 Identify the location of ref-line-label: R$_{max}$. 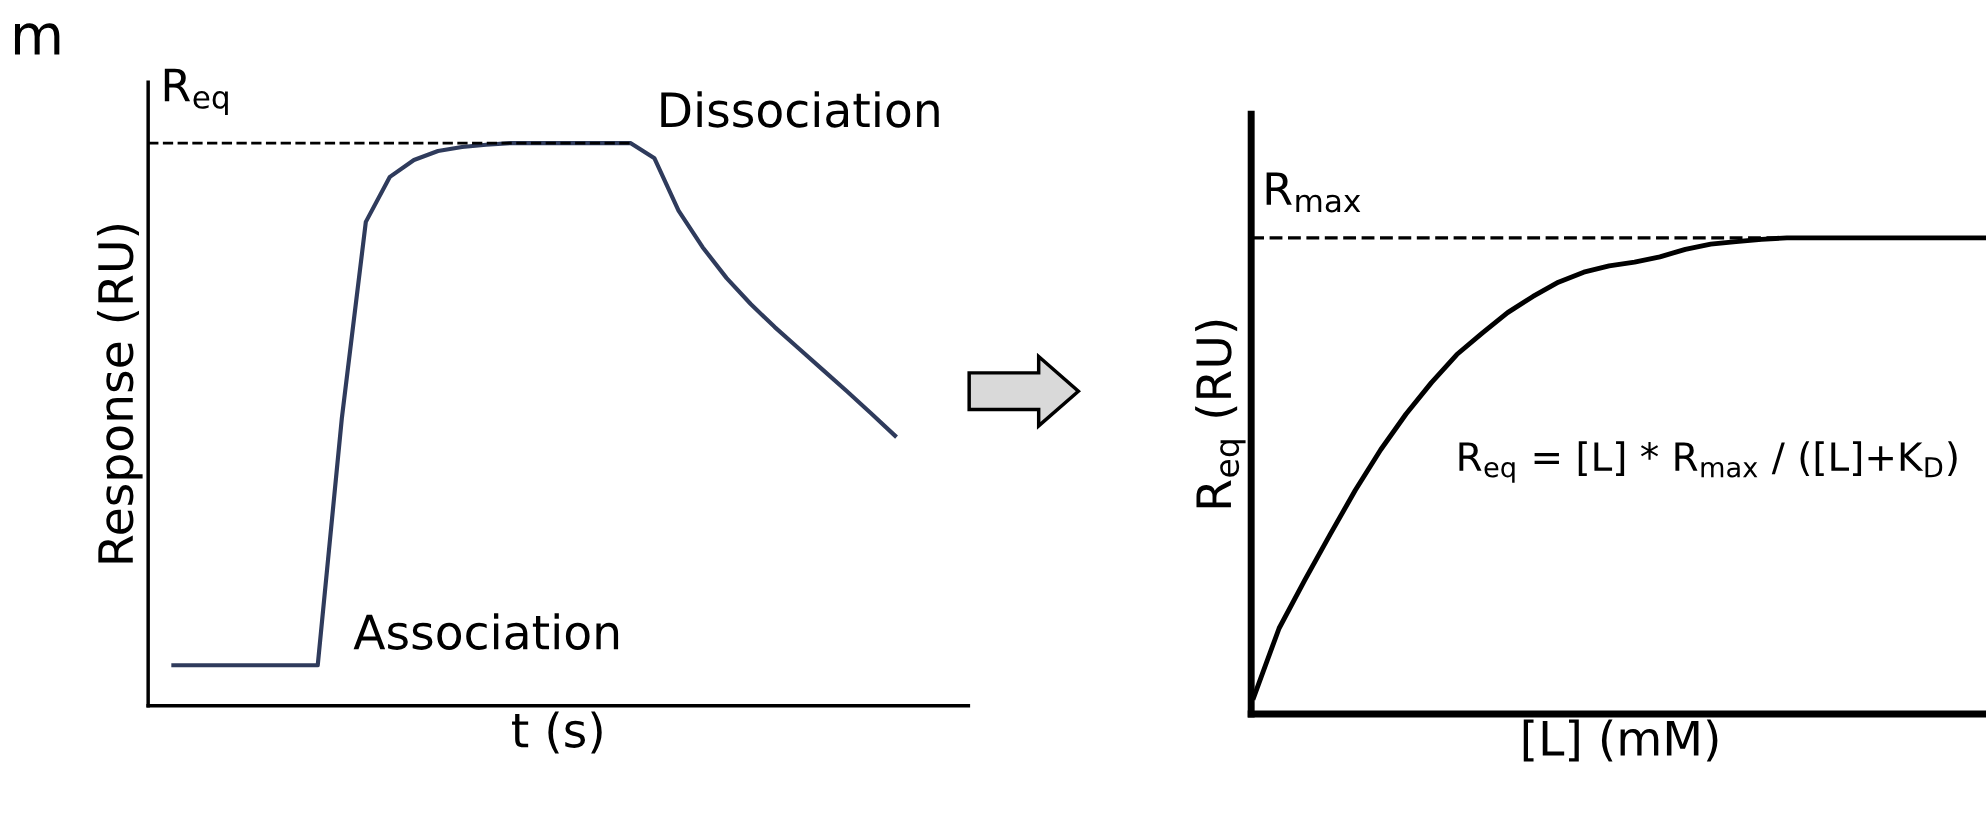
(1313, 192).